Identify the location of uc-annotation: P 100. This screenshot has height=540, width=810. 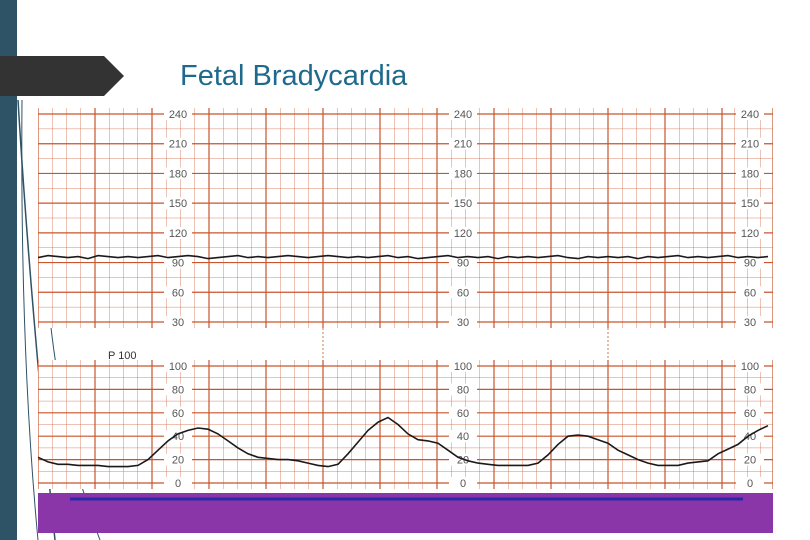
(122, 356).